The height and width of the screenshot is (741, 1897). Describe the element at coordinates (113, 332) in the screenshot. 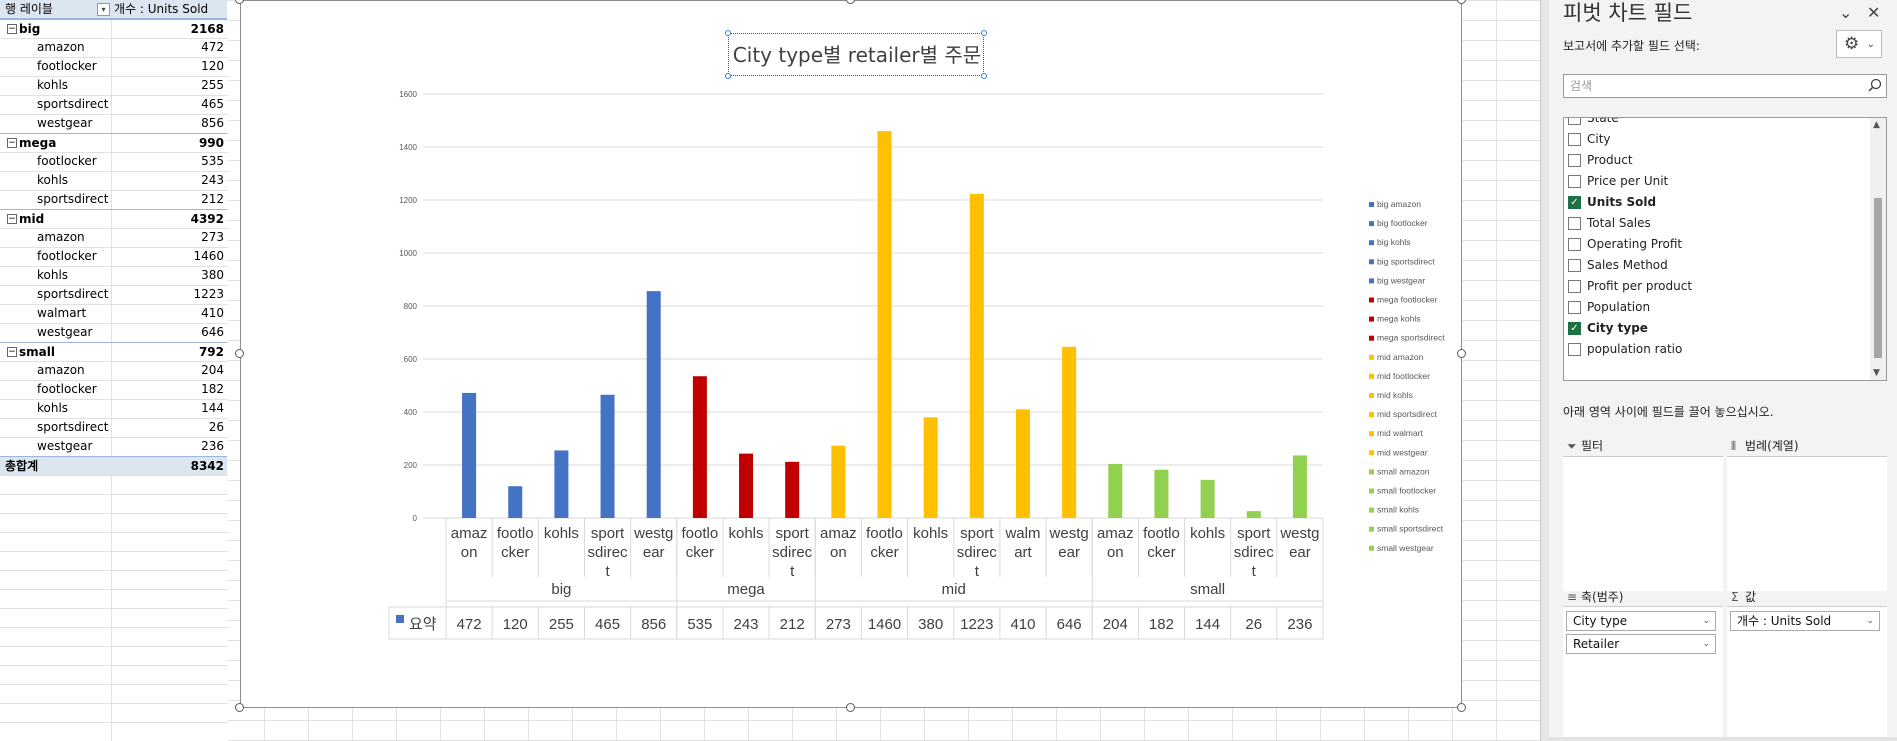

I see `pivot-item-row: westgear 646` at that location.